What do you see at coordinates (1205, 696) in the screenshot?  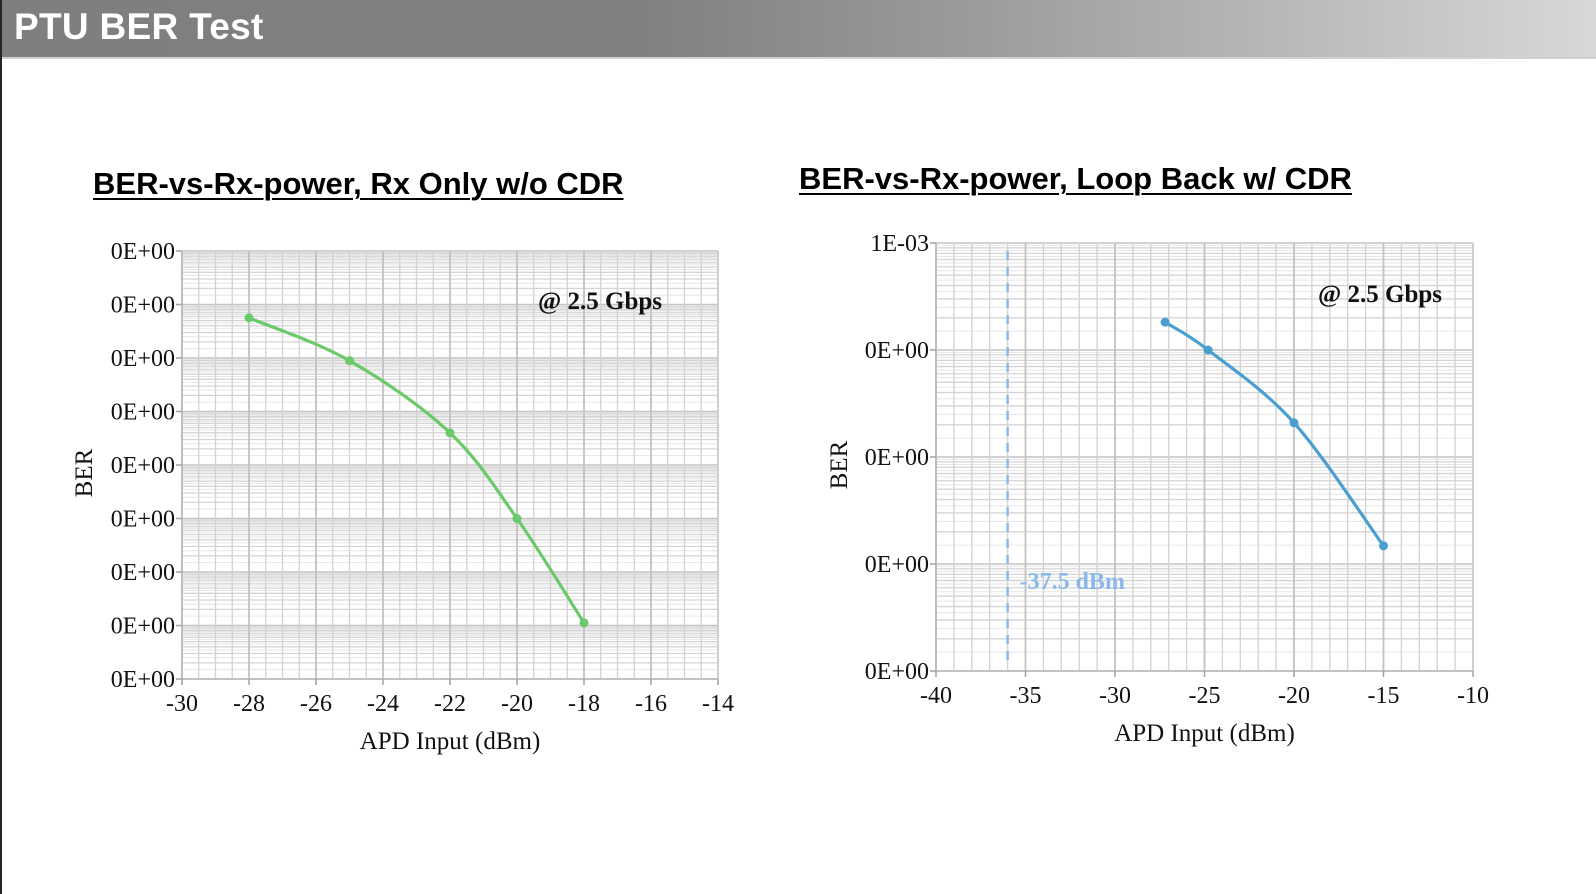 I see `x-tick-label: -25` at bounding box center [1205, 696].